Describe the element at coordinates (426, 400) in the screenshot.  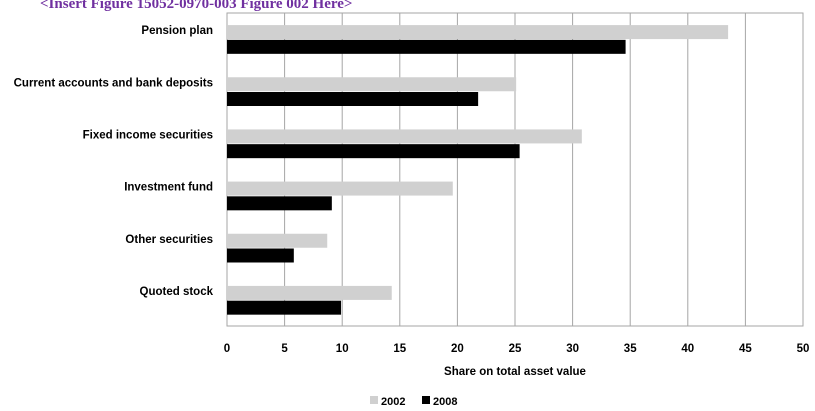
I see `legend-swatch-2008` at that location.